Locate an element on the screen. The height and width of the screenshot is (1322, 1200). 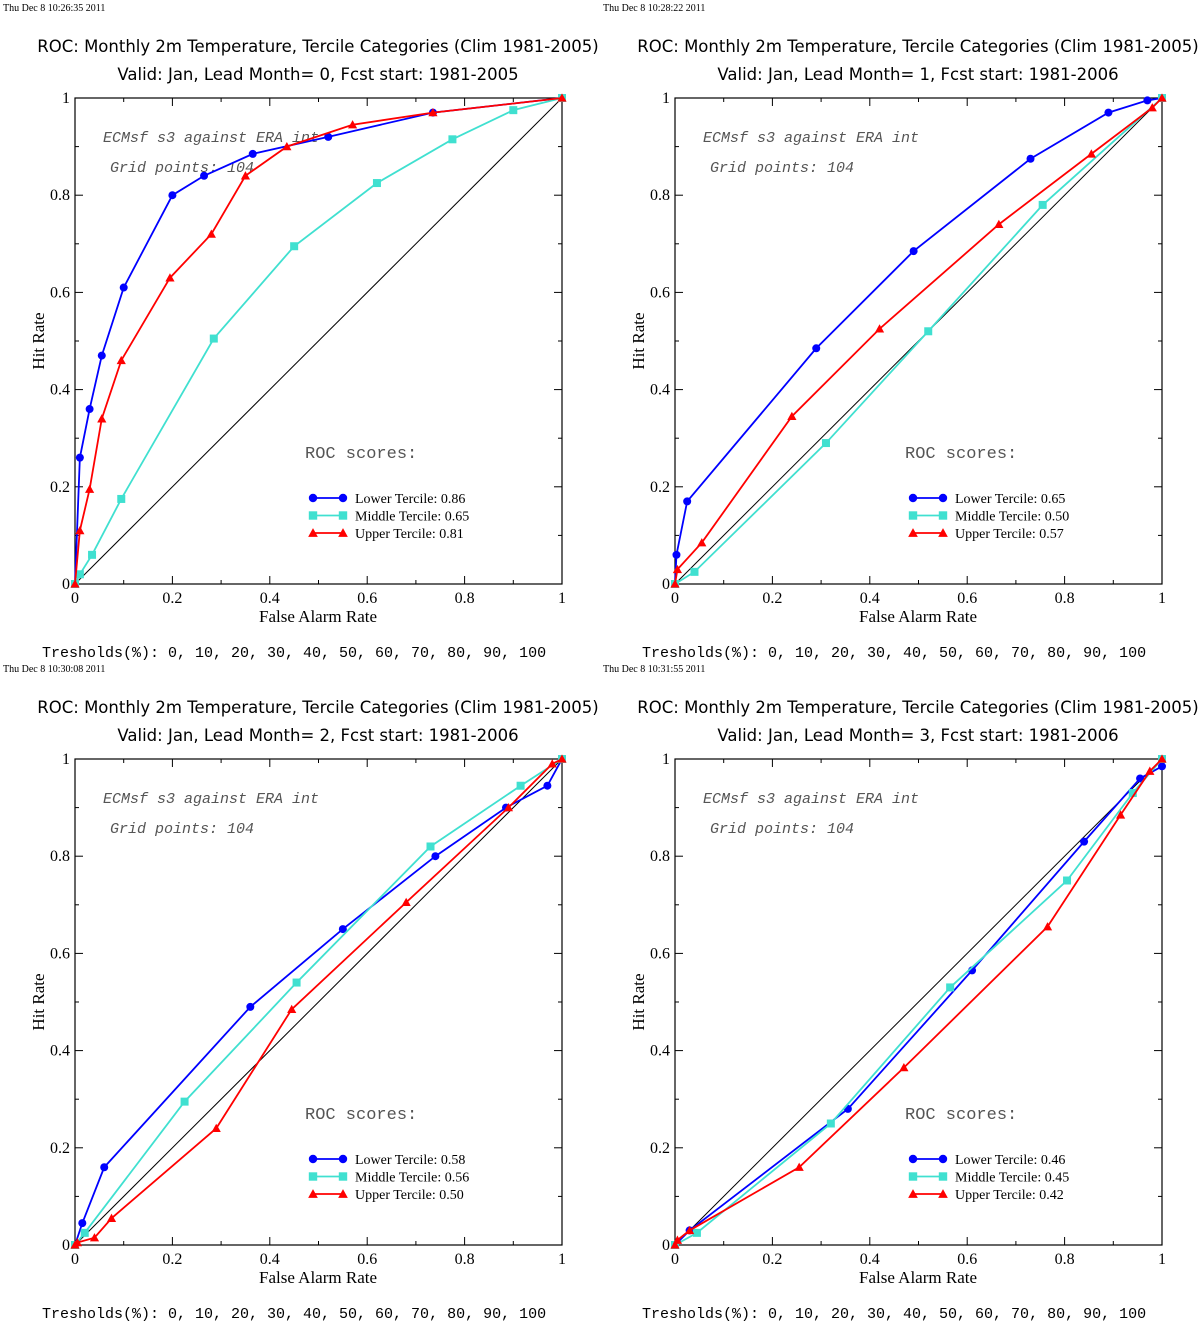
x-tick-label: 0.6 is located at coordinates (367, 1259).